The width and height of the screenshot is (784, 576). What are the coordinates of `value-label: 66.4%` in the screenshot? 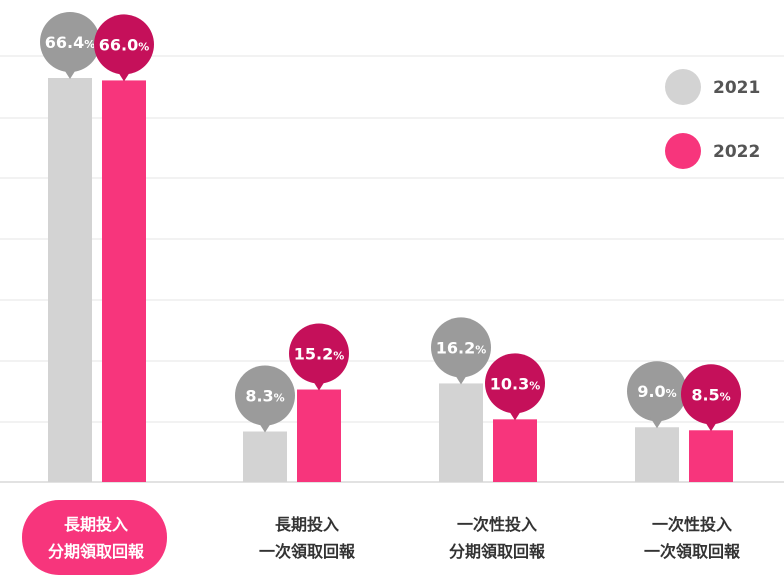 It's located at (70, 42).